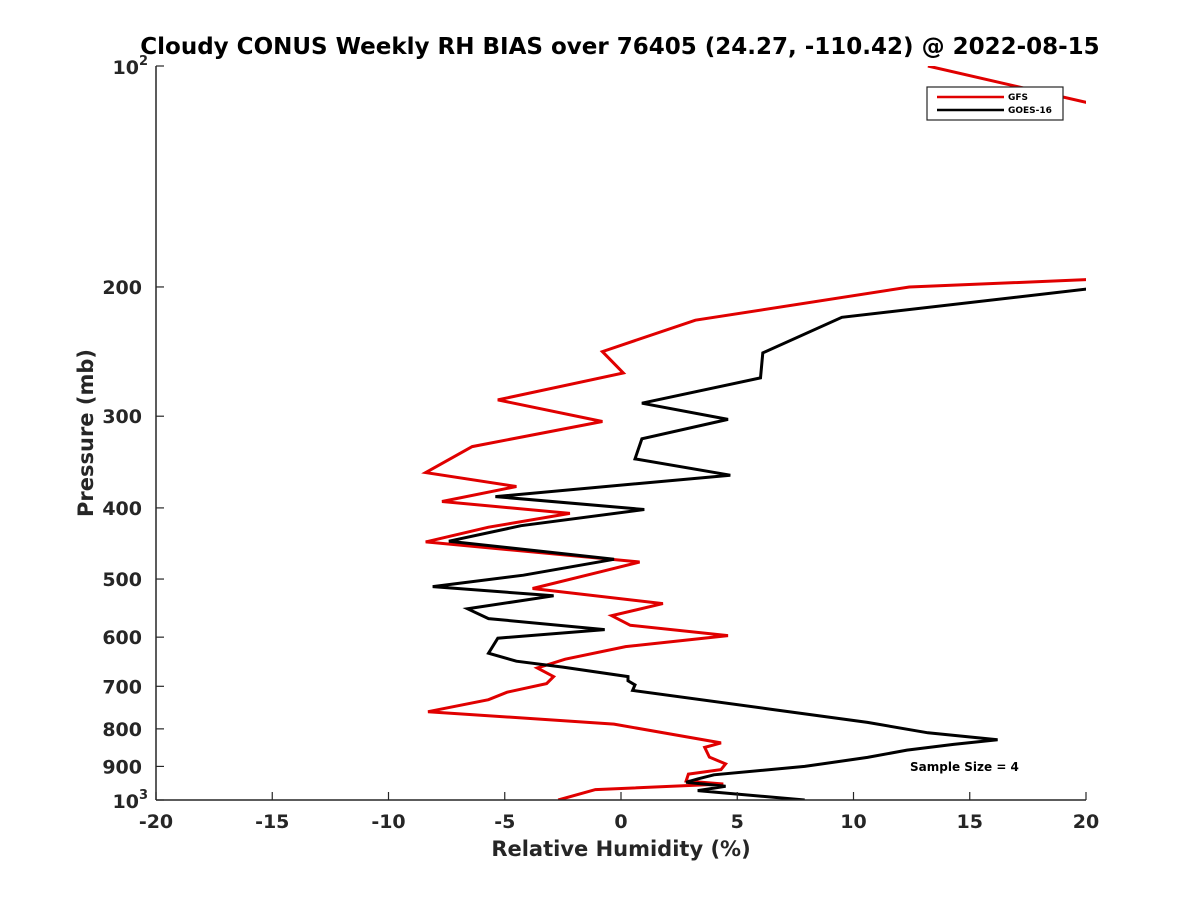  Describe the element at coordinates (964, 767) in the screenshot. I see `sample-size-annotation: Sample Size = 4` at that location.